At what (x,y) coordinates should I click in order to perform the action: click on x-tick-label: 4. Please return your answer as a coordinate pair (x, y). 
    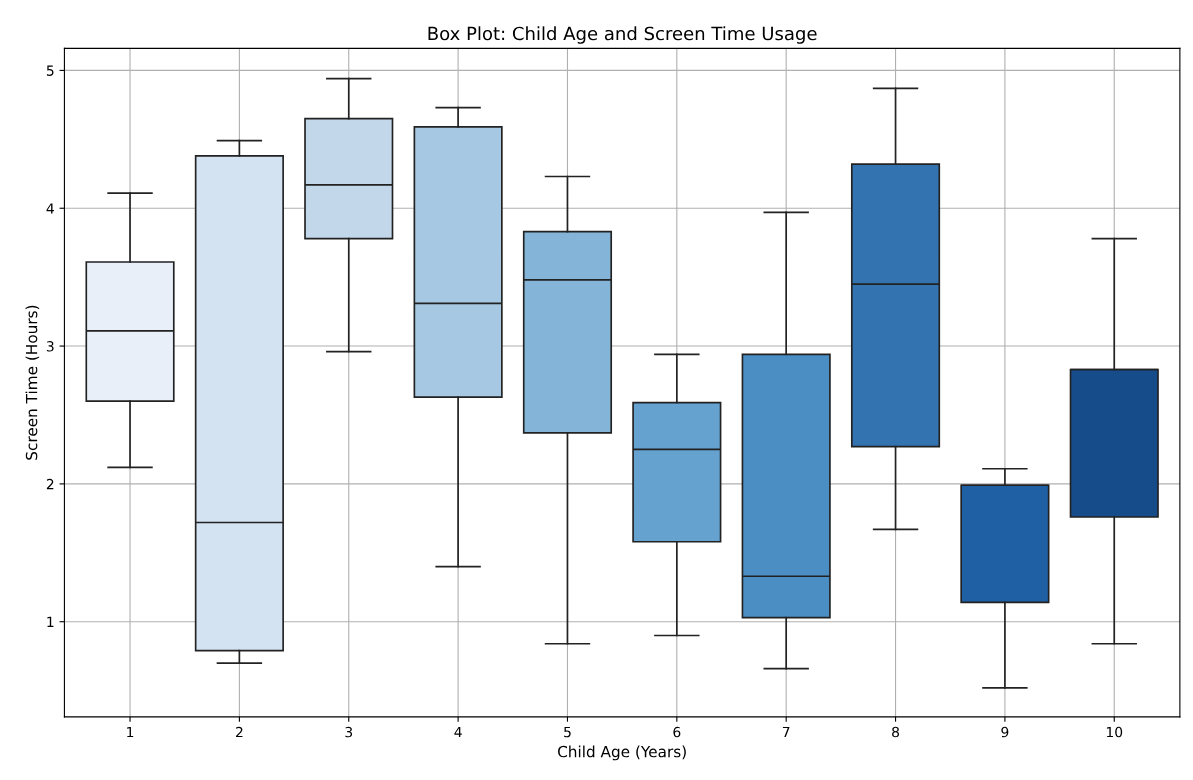
    Looking at the image, I should click on (458, 732).